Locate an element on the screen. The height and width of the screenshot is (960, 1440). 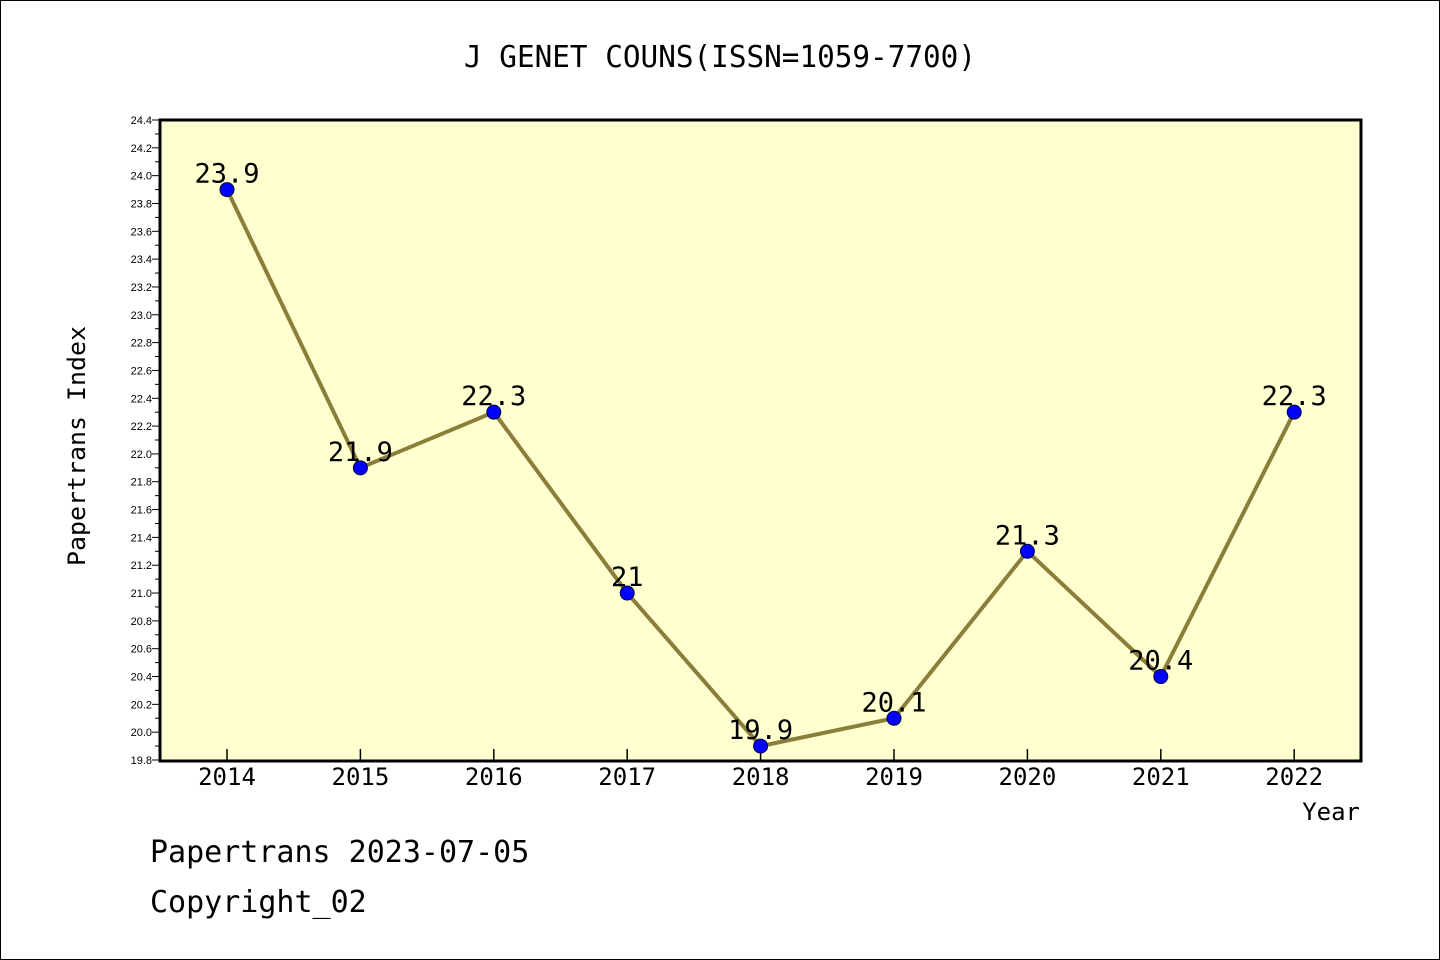
x-tick-label: 2017 is located at coordinates (627, 777).